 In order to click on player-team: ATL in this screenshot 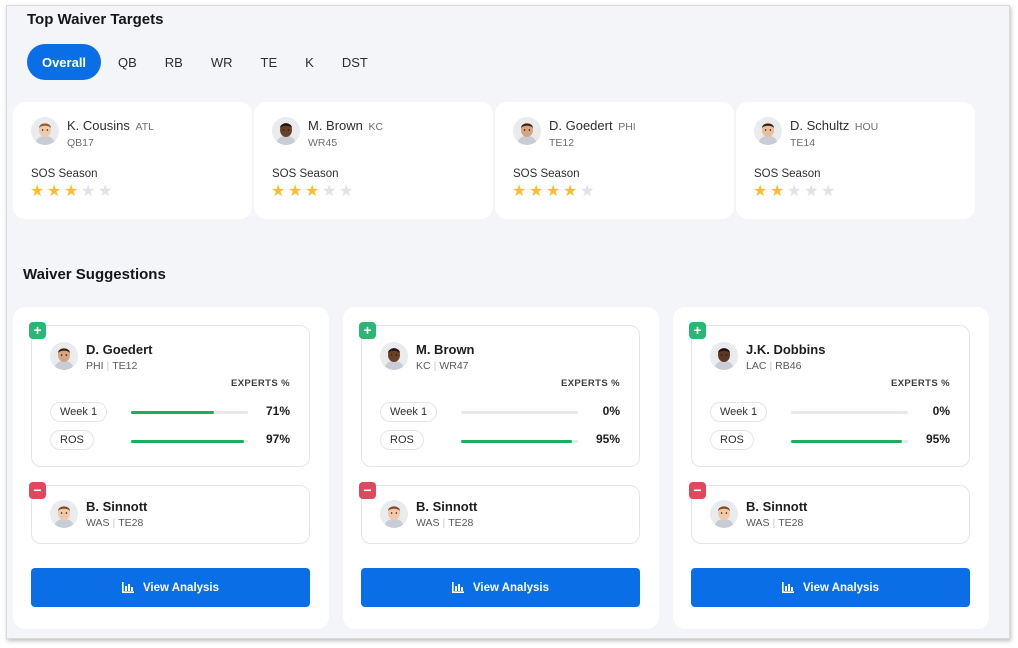, I will do `click(144, 127)`.